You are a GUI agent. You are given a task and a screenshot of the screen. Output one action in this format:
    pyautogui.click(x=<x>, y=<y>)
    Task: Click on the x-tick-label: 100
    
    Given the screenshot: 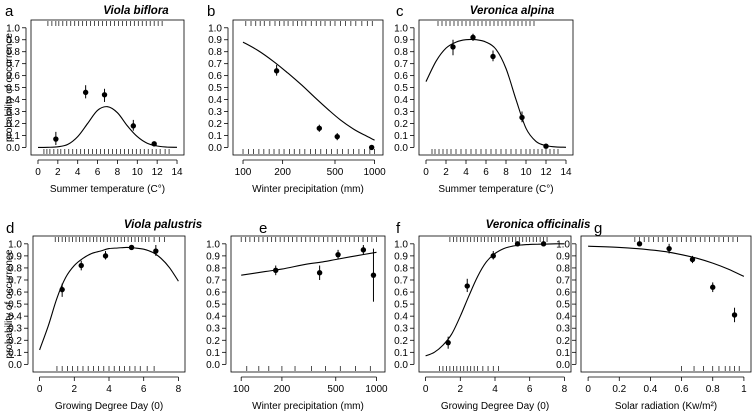 What is the action you would take?
    pyautogui.click(x=241, y=389)
    